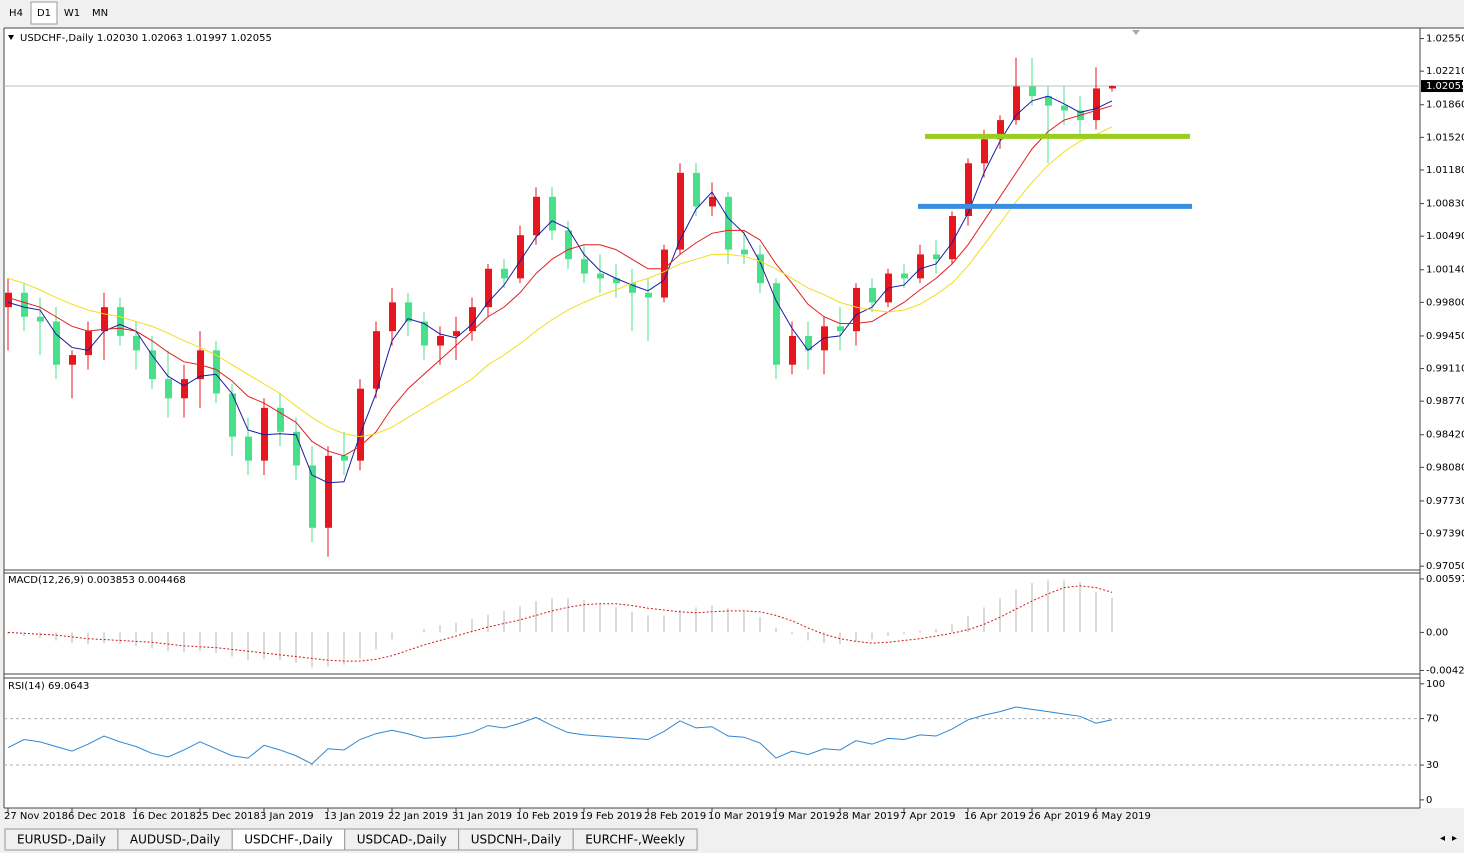  Describe the element at coordinates (1442, 838) in the screenshot. I see `scroll-left: ◂` at that location.